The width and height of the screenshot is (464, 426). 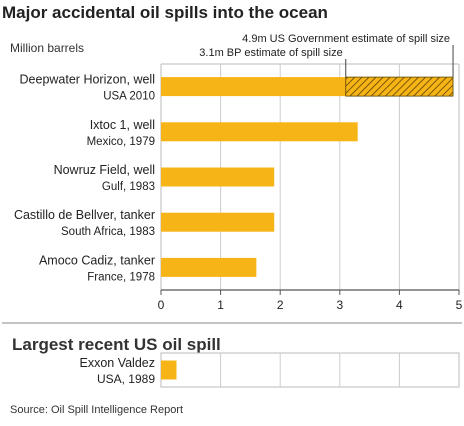 What do you see at coordinates (459, 305) in the screenshot?
I see `x-tick-label: 5` at bounding box center [459, 305].